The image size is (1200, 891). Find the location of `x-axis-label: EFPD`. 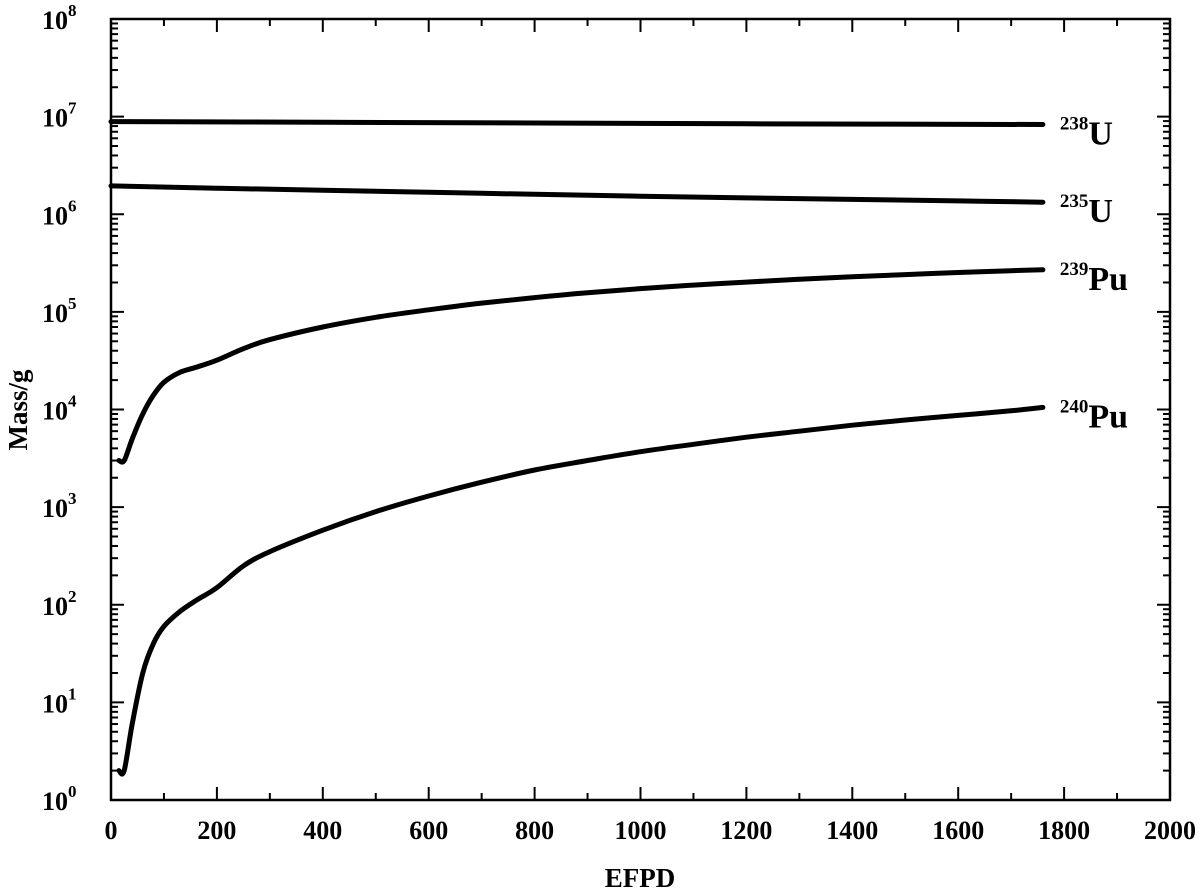

x-axis-label: EFPD is located at coordinates (640, 877).